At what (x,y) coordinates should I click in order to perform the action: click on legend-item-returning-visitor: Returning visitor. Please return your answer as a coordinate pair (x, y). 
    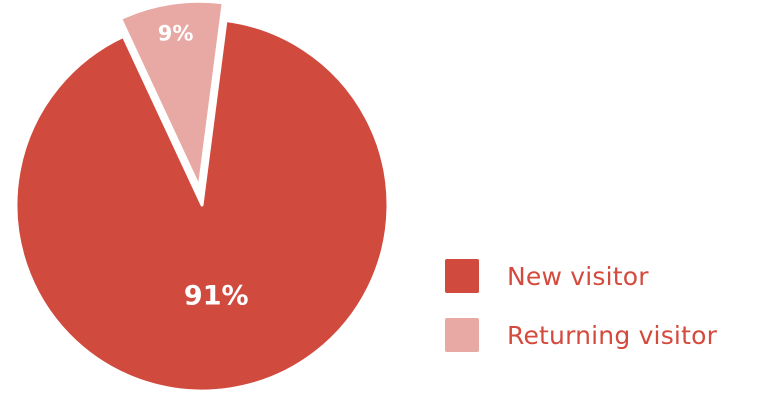
    Looking at the image, I should click on (581, 335).